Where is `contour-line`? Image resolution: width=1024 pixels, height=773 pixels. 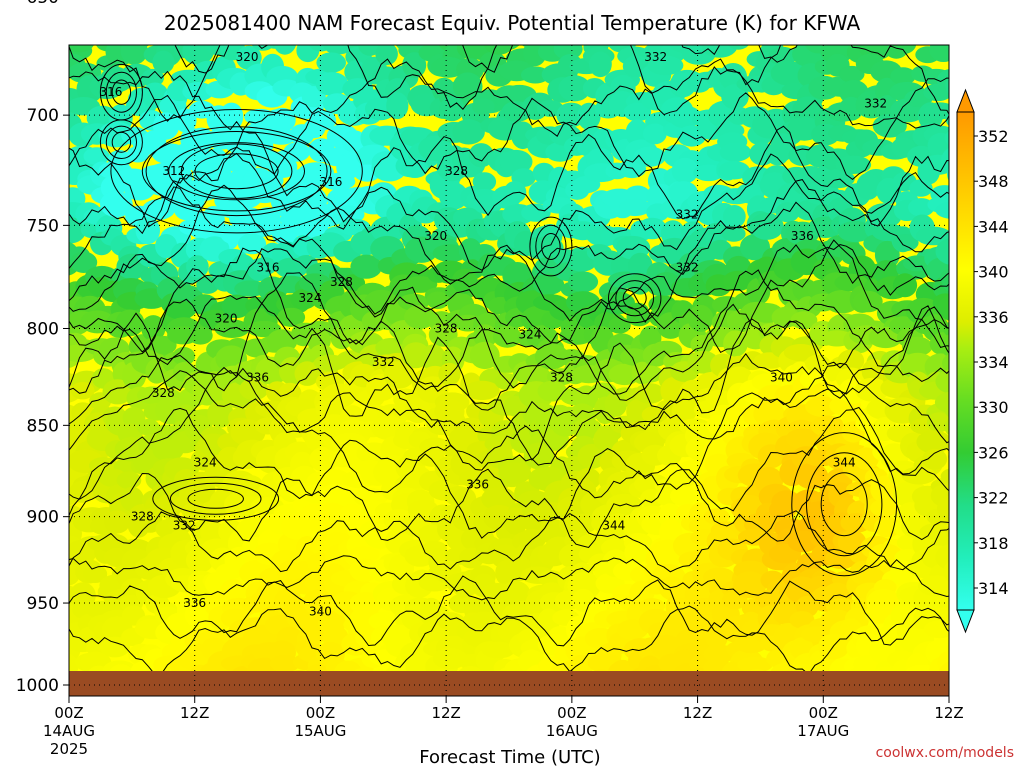 contour-line is located at coordinates (507, 2).